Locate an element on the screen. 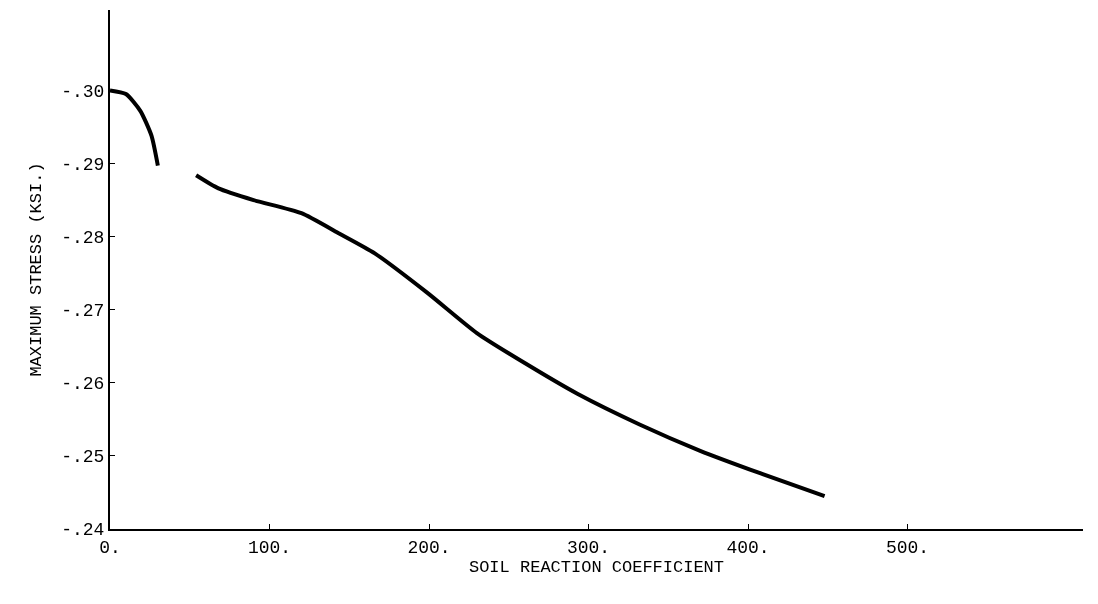  x-tick-label: 200. is located at coordinates (429, 547).